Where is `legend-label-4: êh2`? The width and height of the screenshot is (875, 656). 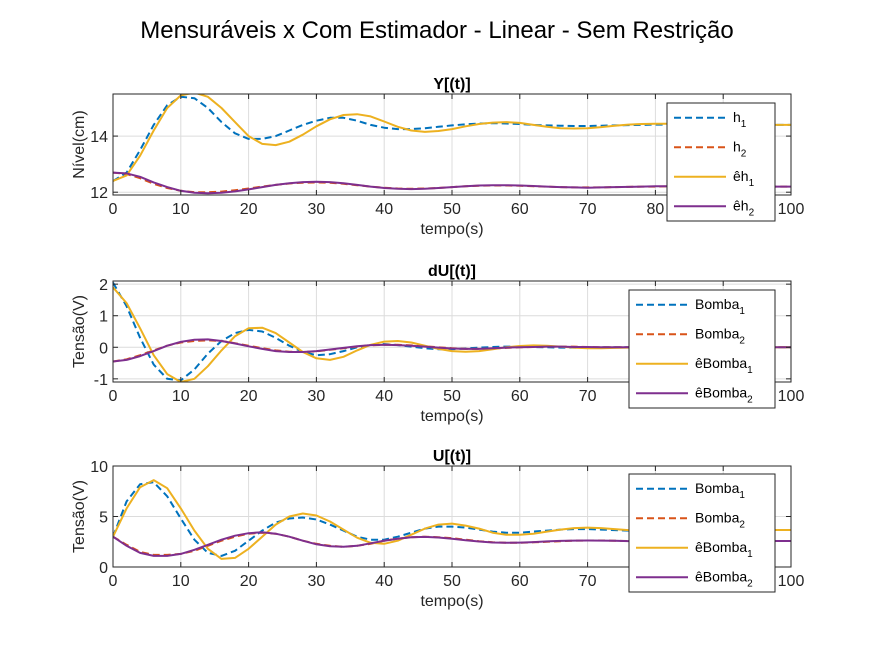 legend-label-4: êh2 is located at coordinates (744, 207).